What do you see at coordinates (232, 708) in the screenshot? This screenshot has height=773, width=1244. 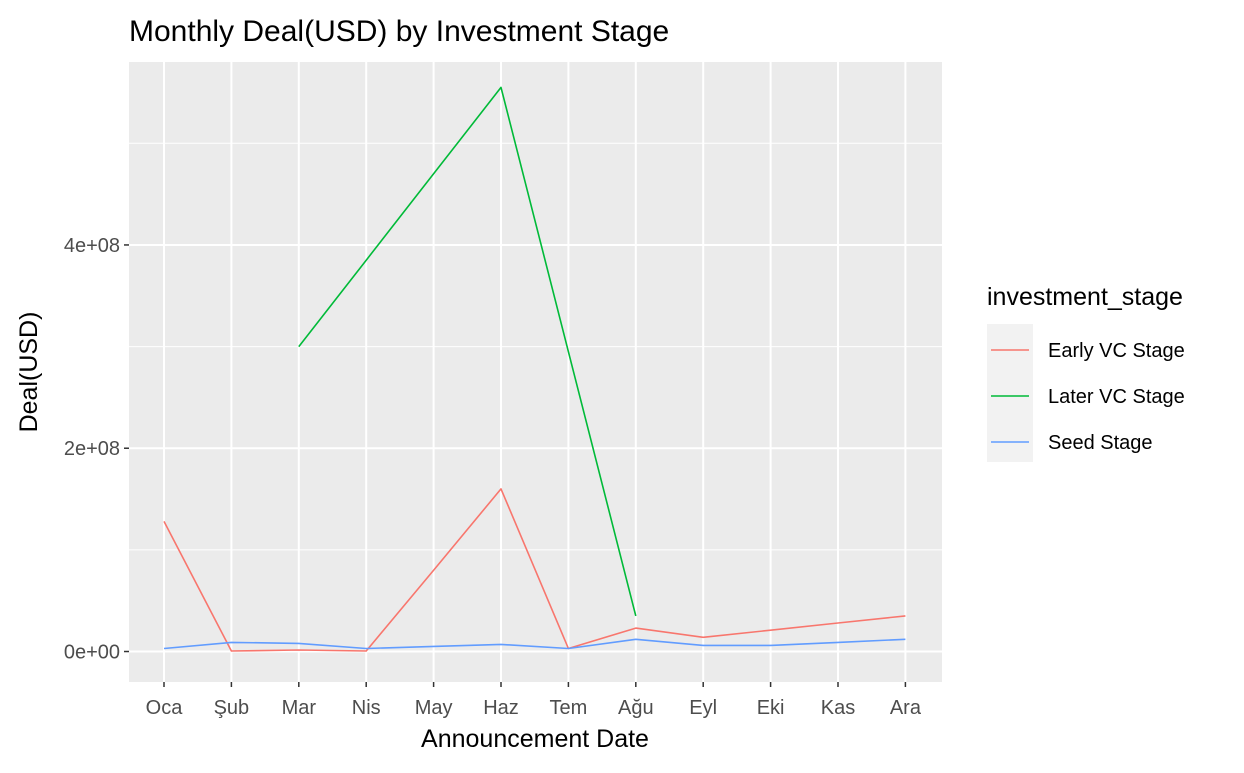 I see `x-tick-label: Şub` at bounding box center [232, 708].